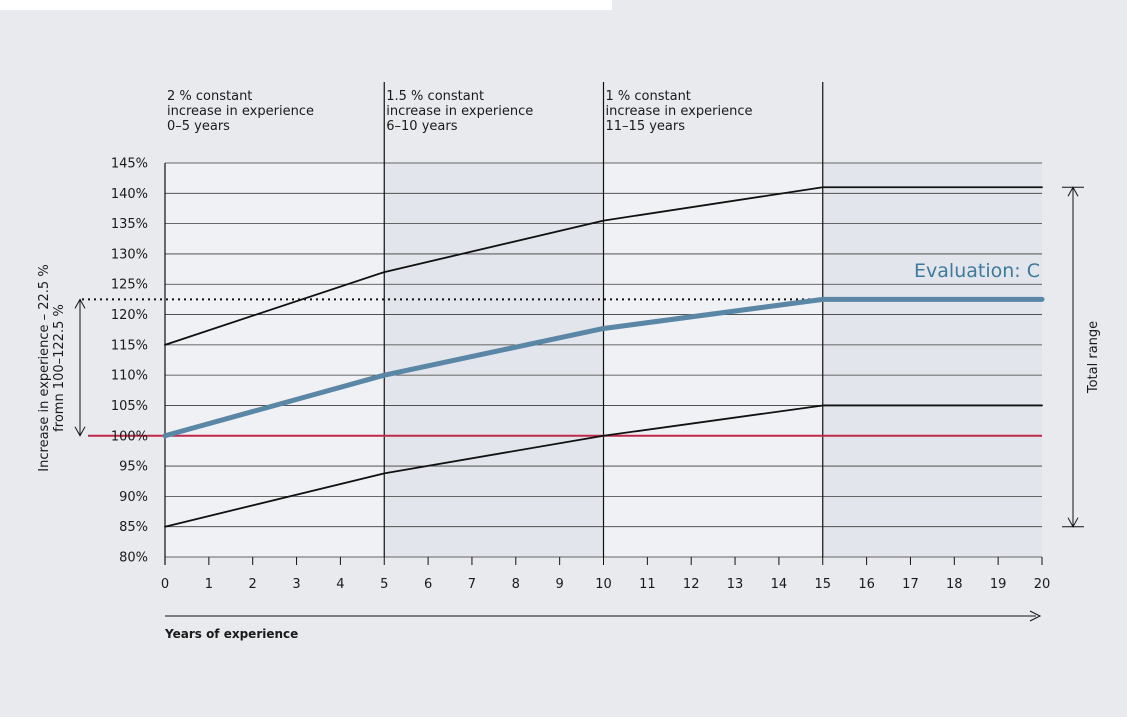 The height and width of the screenshot is (717, 1127). What do you see at coordinates (998, 584) in the screenshot?
I see `x-tick-label-19: 19` at bounding box center [998, 584].